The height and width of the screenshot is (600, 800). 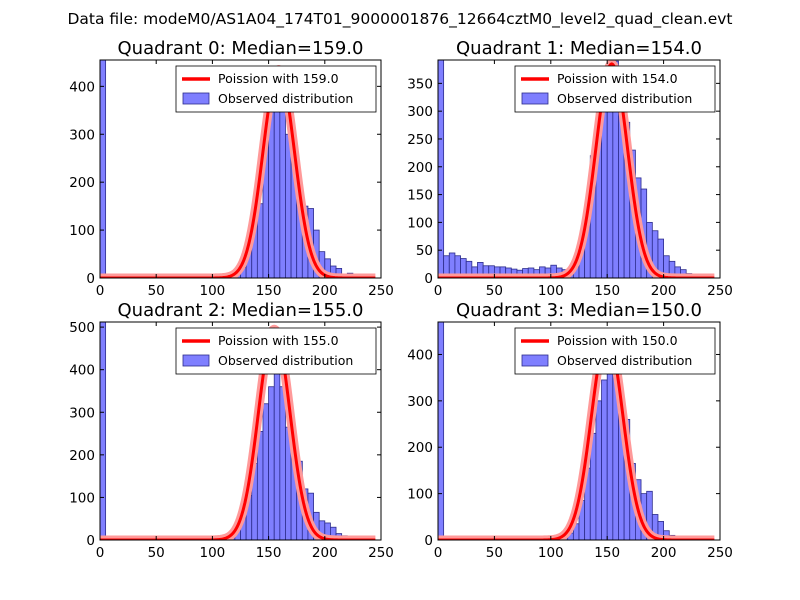 I want to click on subplot-title: Quadrant 3: Median=150.0, so click(x=579, y=310).